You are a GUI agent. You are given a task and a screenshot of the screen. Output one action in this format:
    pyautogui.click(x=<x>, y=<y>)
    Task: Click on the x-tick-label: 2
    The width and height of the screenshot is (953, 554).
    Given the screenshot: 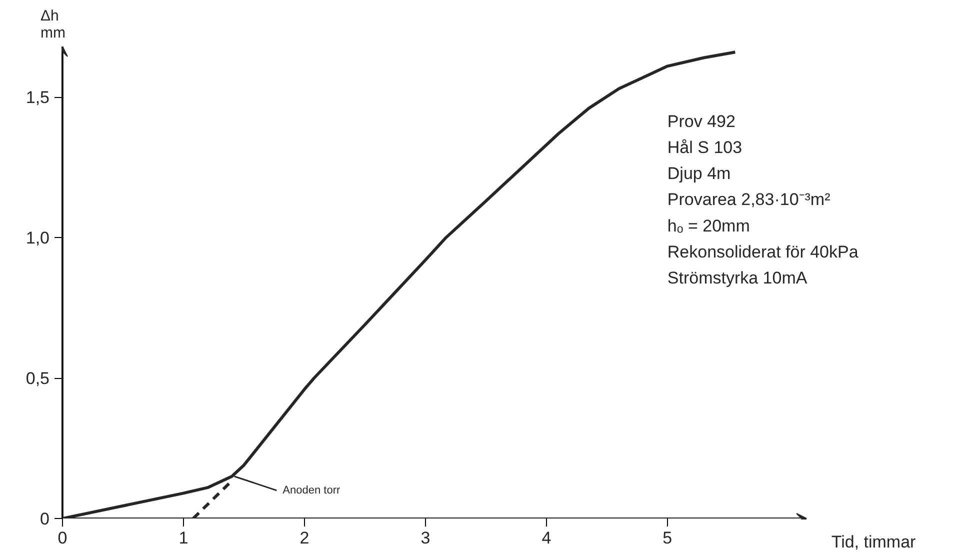 What is the action you would take?
    pyautogui.click(x=305, y=538)
    